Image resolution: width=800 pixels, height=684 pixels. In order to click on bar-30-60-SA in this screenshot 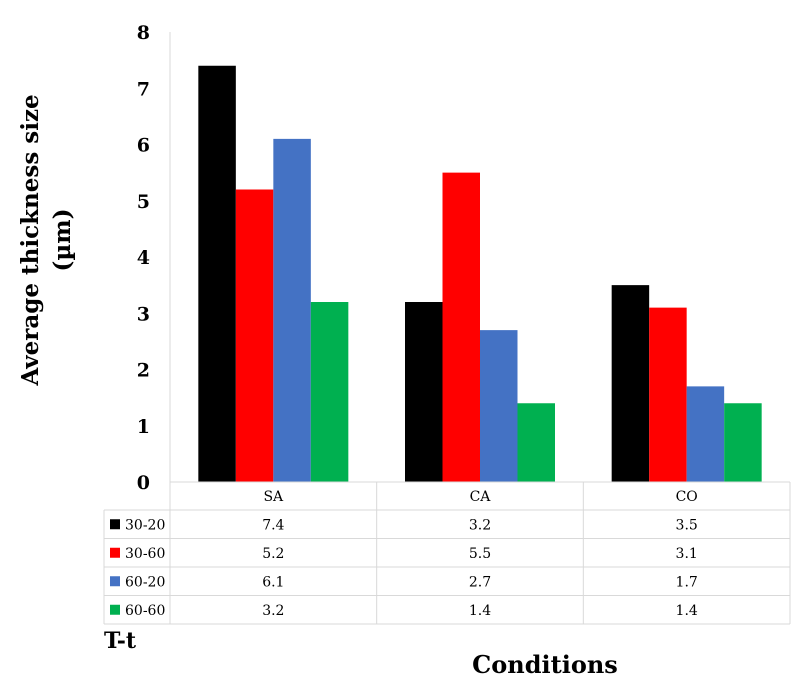, I will do `click(254, 335)`.